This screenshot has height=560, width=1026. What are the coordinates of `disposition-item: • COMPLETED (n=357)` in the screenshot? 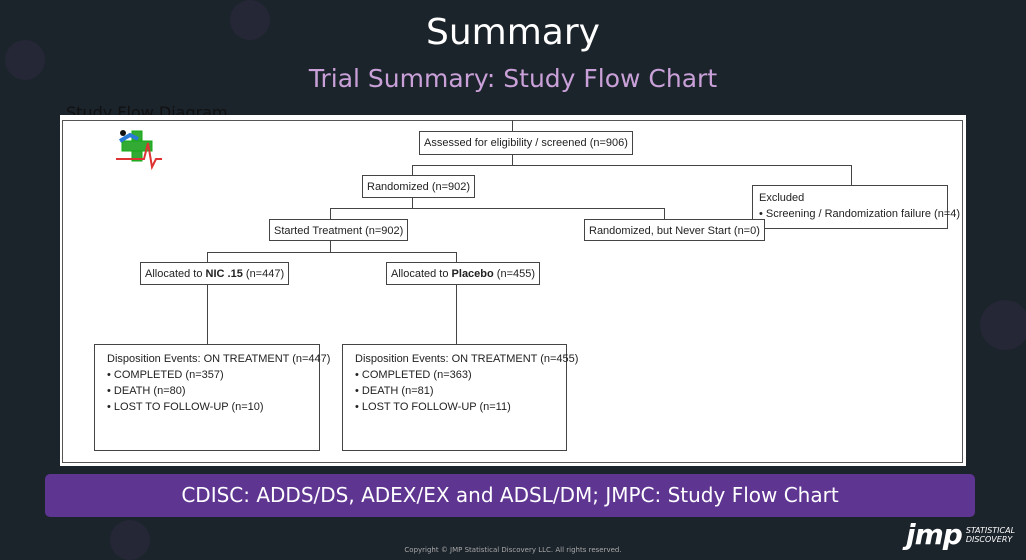 It's located at (165, 375).